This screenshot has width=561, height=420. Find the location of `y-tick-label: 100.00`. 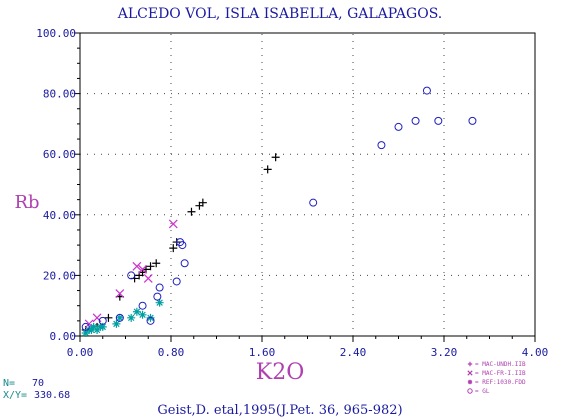

y-tick-label: 100.00 is located at coordinates (56, 33).